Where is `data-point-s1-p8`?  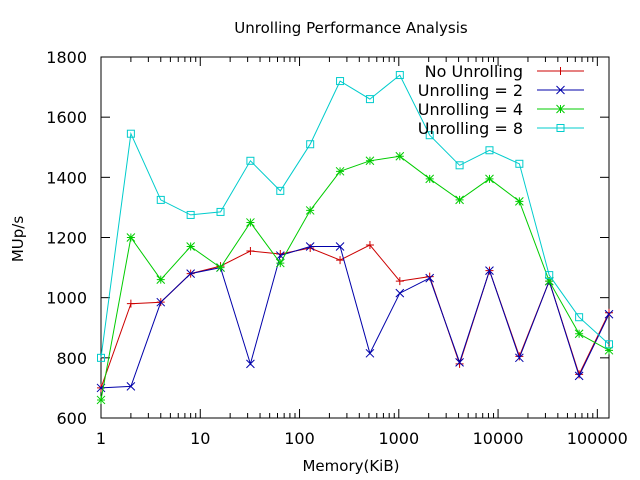 data-point-s1-p8 is located at coordinates (310, 248).